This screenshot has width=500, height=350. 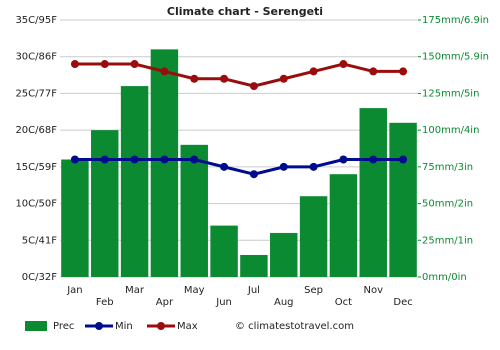 What do you see at coordinates (294, 326) in the screenshot?
I see `credit: © climatestotravel.com` at bounding box center [294, 326].